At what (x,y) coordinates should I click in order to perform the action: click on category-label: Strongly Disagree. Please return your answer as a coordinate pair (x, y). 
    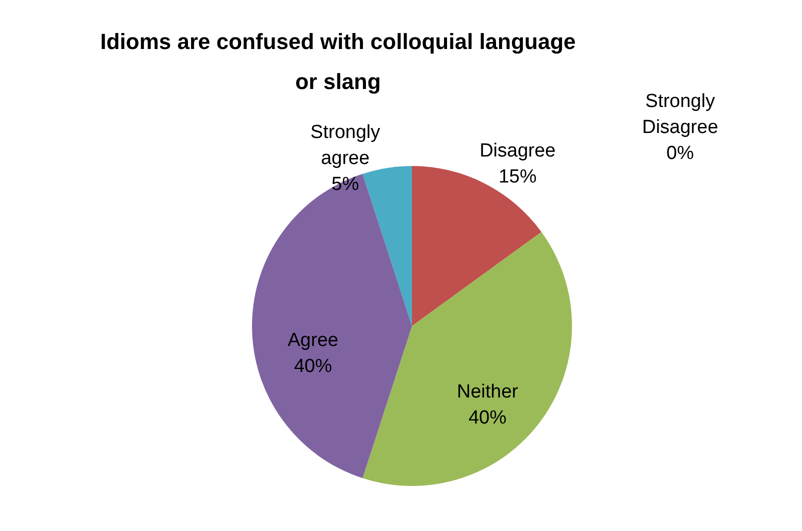
    Looking at the image, I should click on (680, 114).